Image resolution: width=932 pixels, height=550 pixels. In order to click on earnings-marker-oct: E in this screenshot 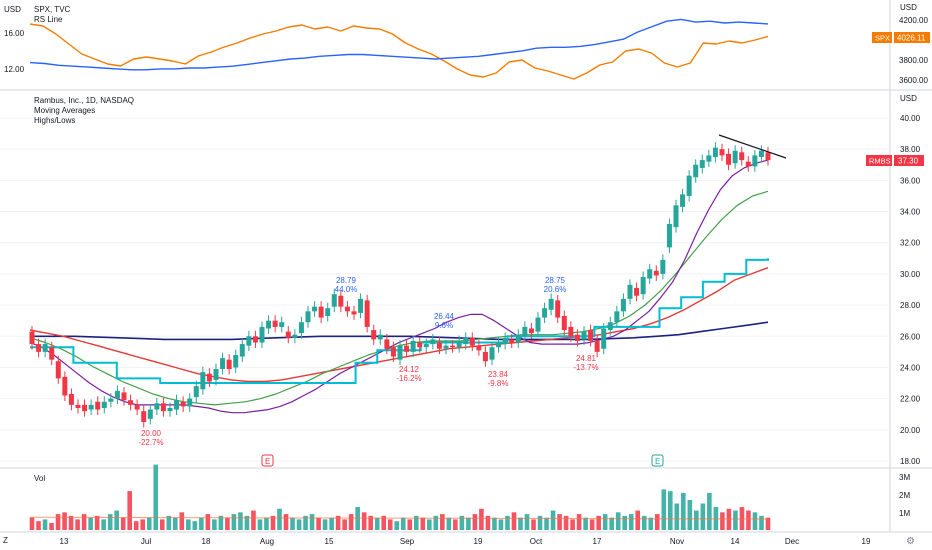, I will do `click(657, 460)`.